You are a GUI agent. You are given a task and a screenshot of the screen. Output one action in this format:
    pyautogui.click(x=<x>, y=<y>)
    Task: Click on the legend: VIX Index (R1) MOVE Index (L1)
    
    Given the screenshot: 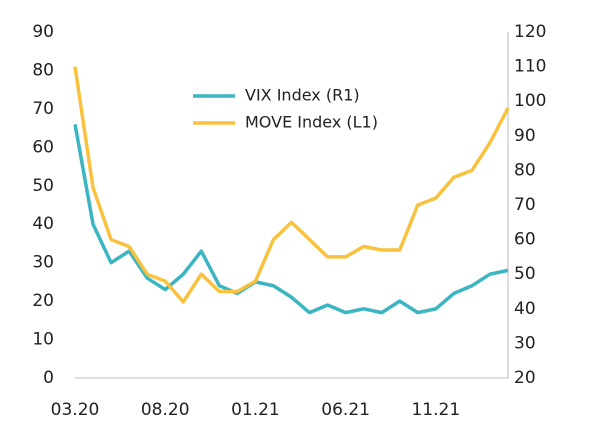 What is the action you would take?
    pyautogui.click(x=285, y=109)
    